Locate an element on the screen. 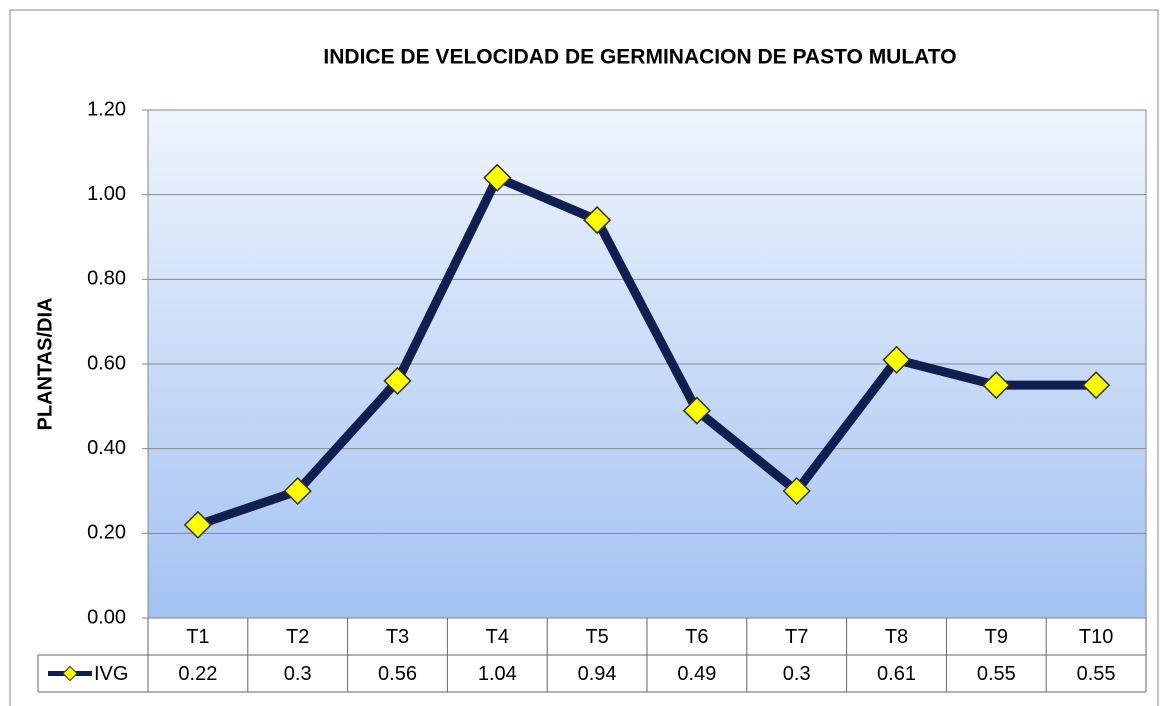  y-tick-label: 0.20 is located at coordinates (106, 533).